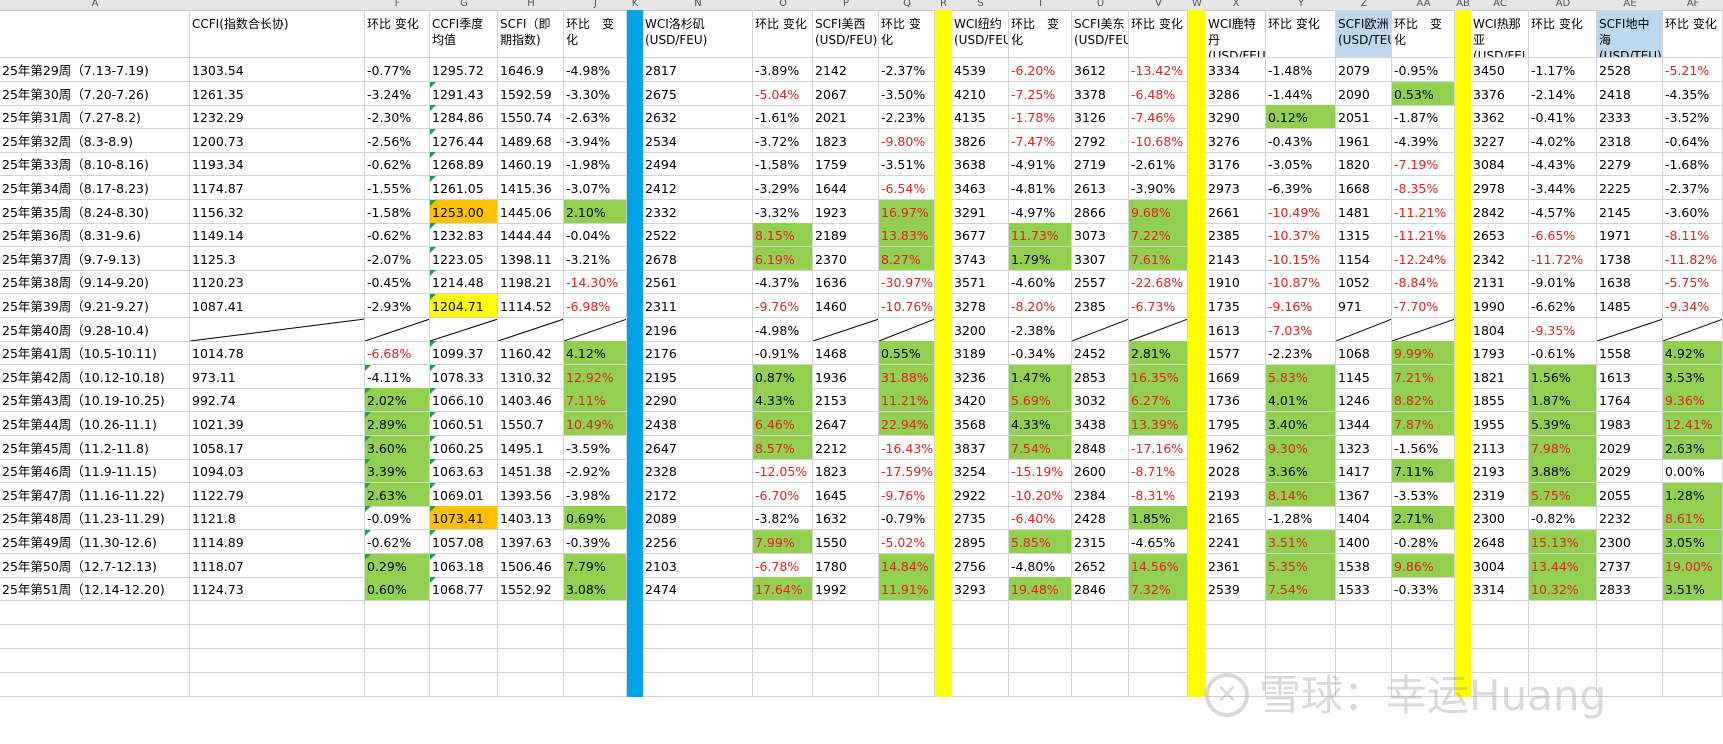  I want to click on table-cell: 15.13%, so click(1563, 542).